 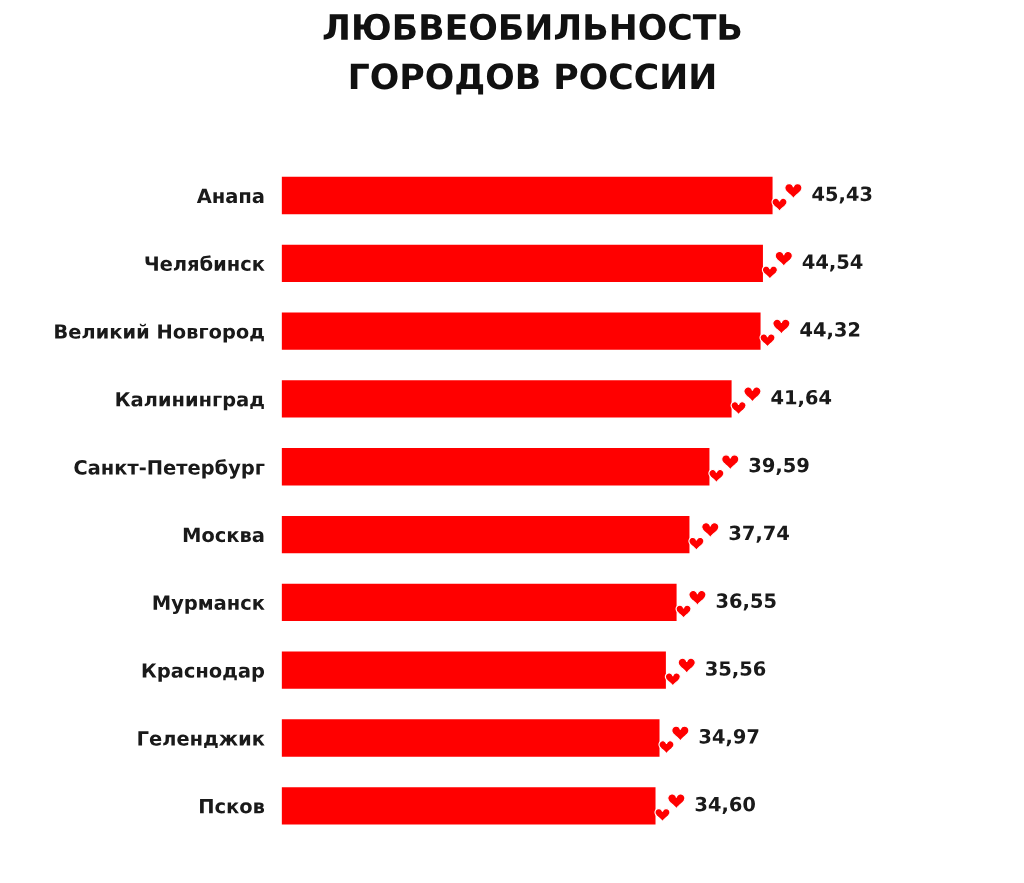 What do you see at coordinates (159, 333) in the screenshot?
I see `y-tick-label: Великий Новгород` at bounding box center [159, 333].